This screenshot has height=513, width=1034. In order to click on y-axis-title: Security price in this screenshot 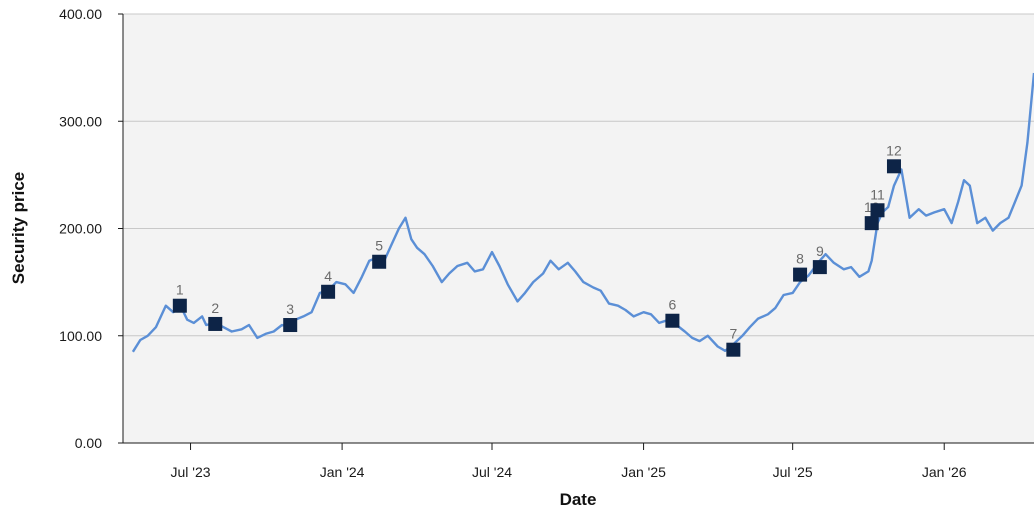, I will do `click(18, 228)`.